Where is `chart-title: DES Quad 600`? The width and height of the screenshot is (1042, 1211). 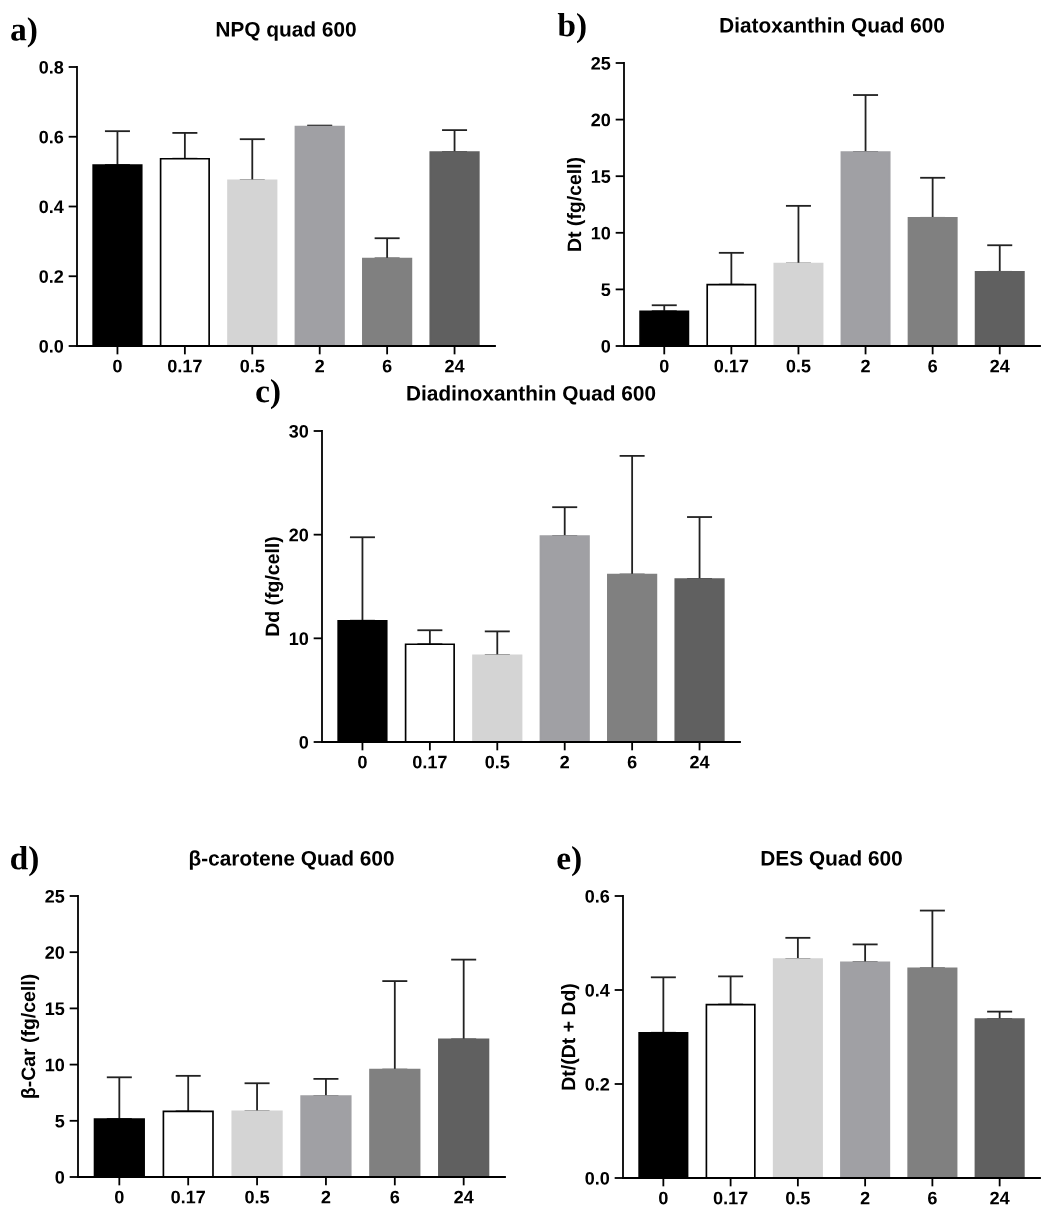 chart-title: DES Quad 600 is located at coordinates (831, 860).